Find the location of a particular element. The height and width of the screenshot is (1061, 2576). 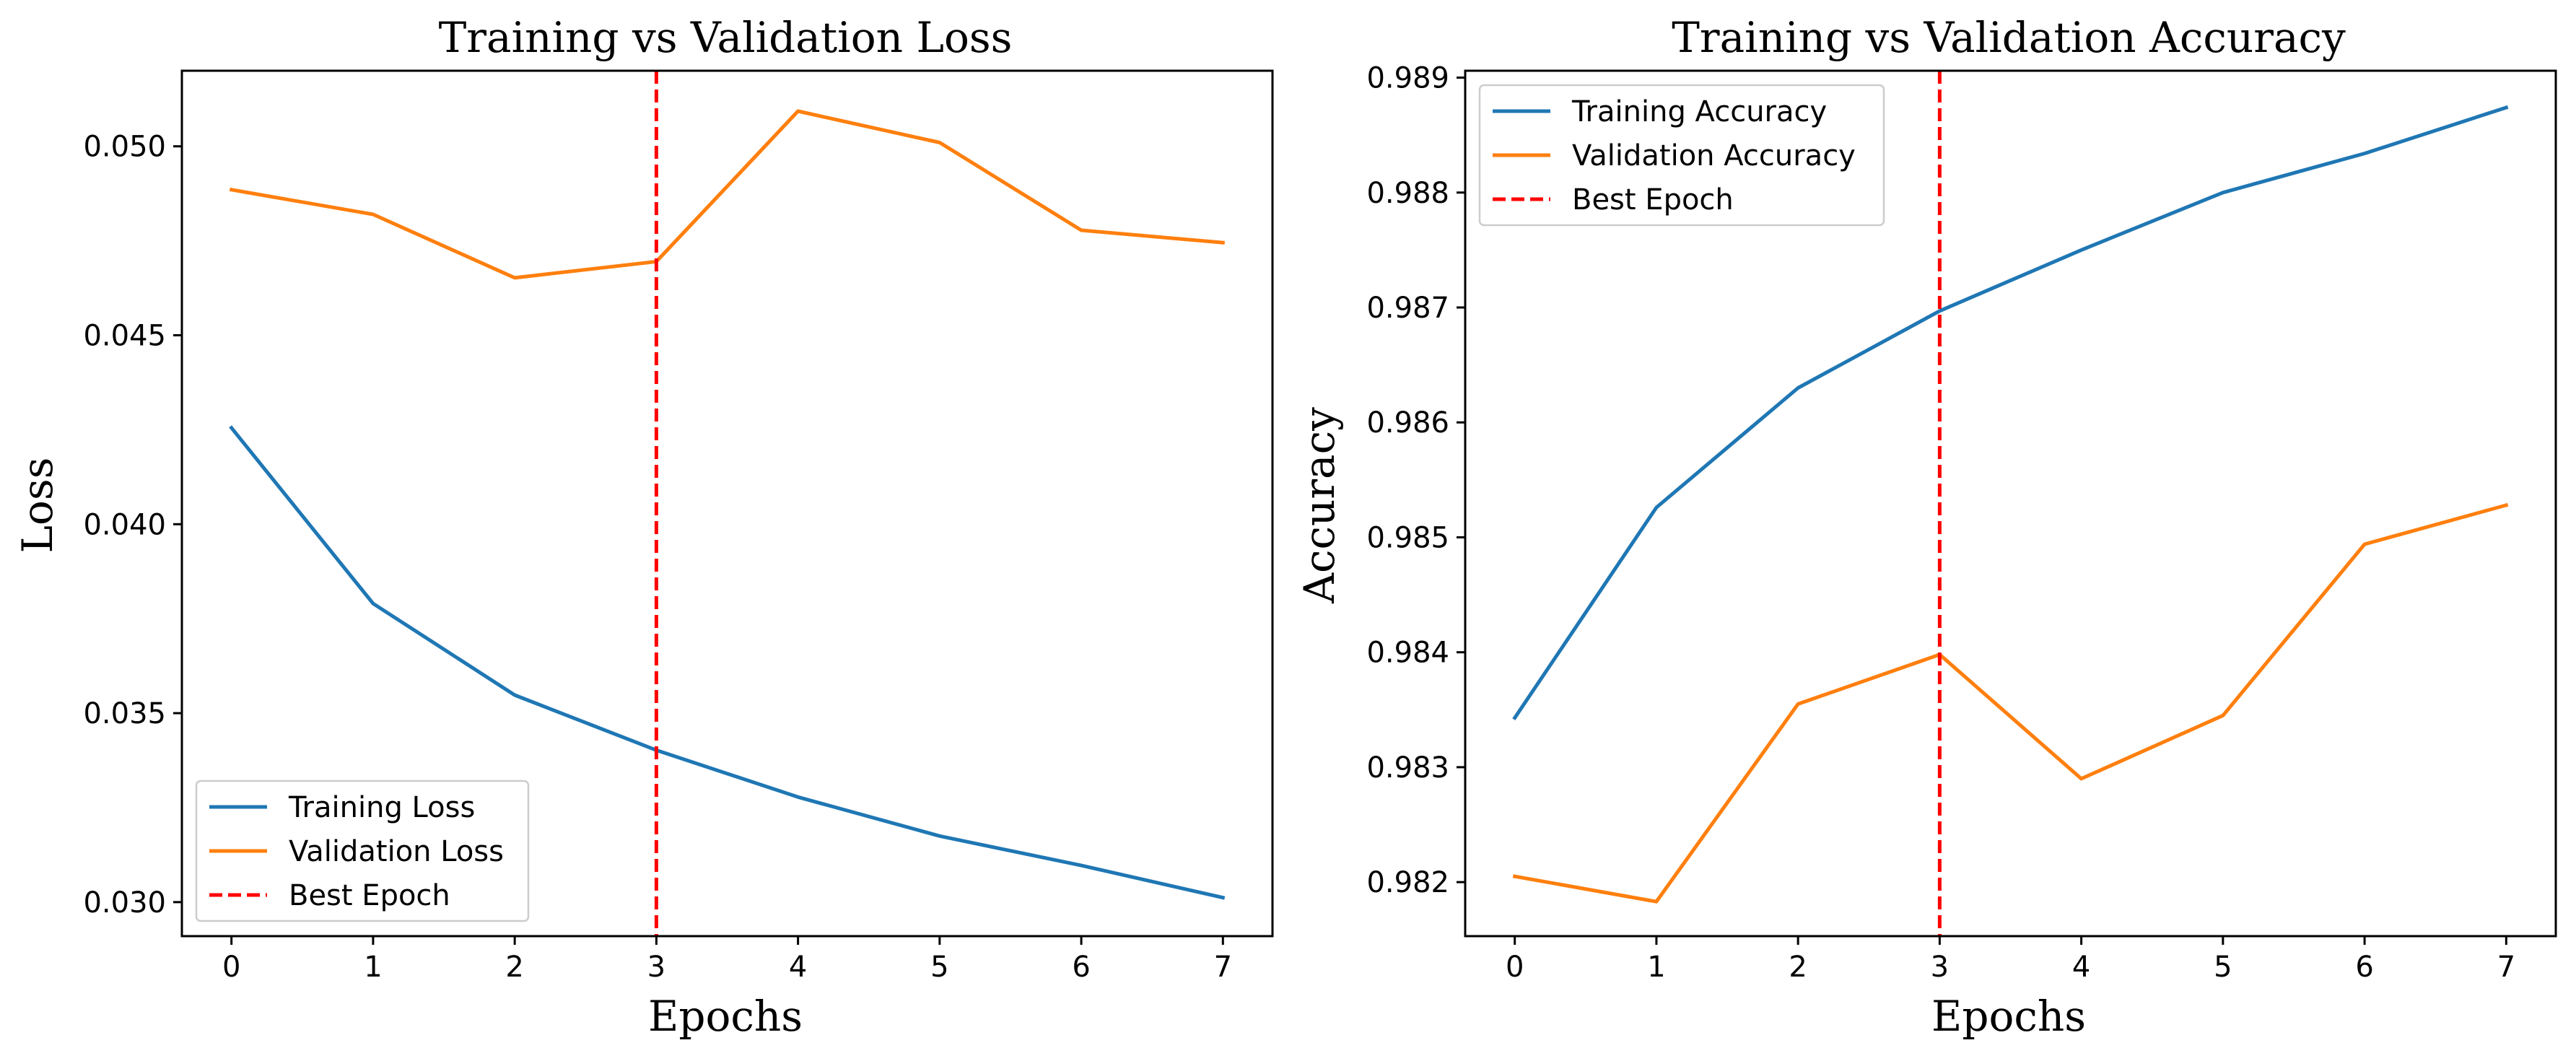

legend-entry: Validation Loss is located at coordinates (396, 851).